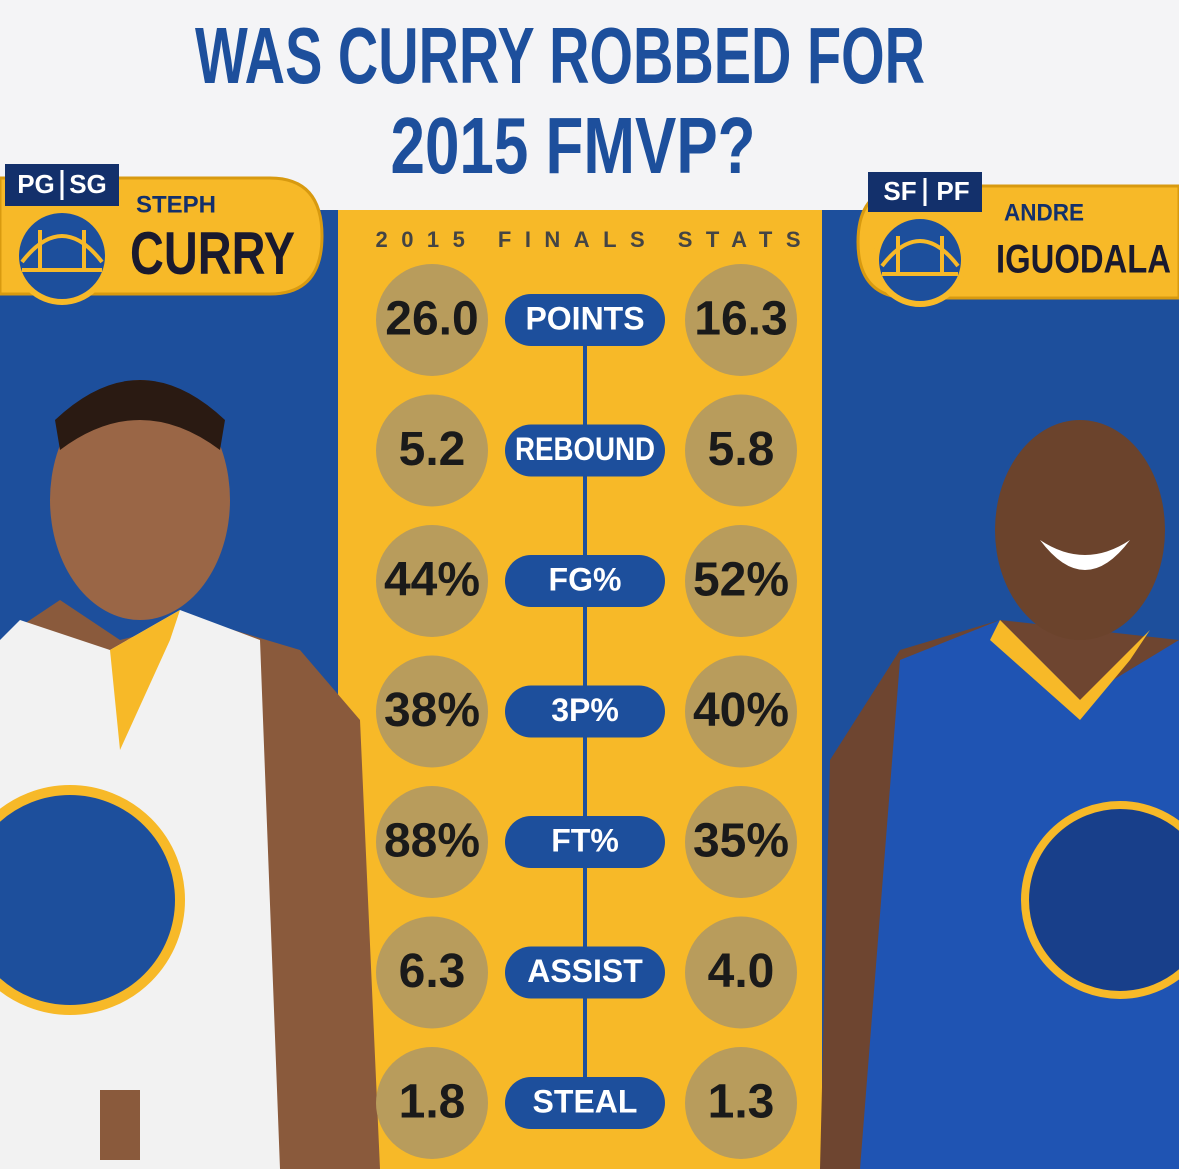 Image resolution: width=1179 pixels, height=1169 pixels. I want to click on position: PG, so click(36, 184).